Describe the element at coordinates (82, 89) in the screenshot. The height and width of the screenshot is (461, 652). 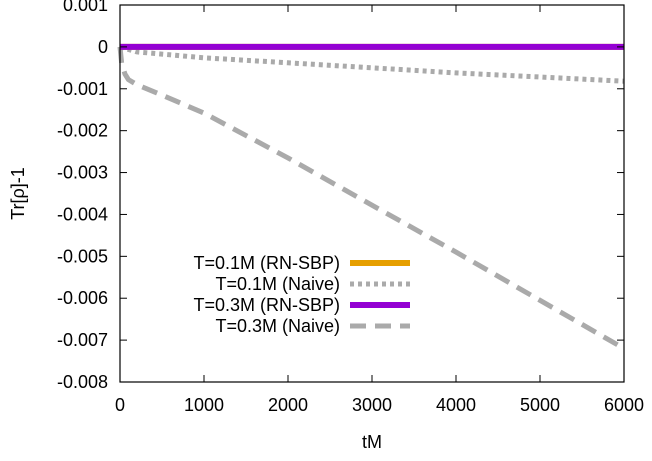
I see `y-tick-label: -0.001` at that location.